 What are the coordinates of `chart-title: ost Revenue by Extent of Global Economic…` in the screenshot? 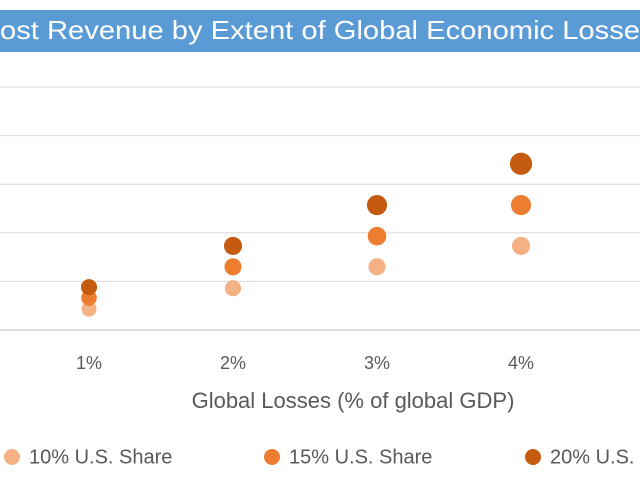 It's located at (320, 30).